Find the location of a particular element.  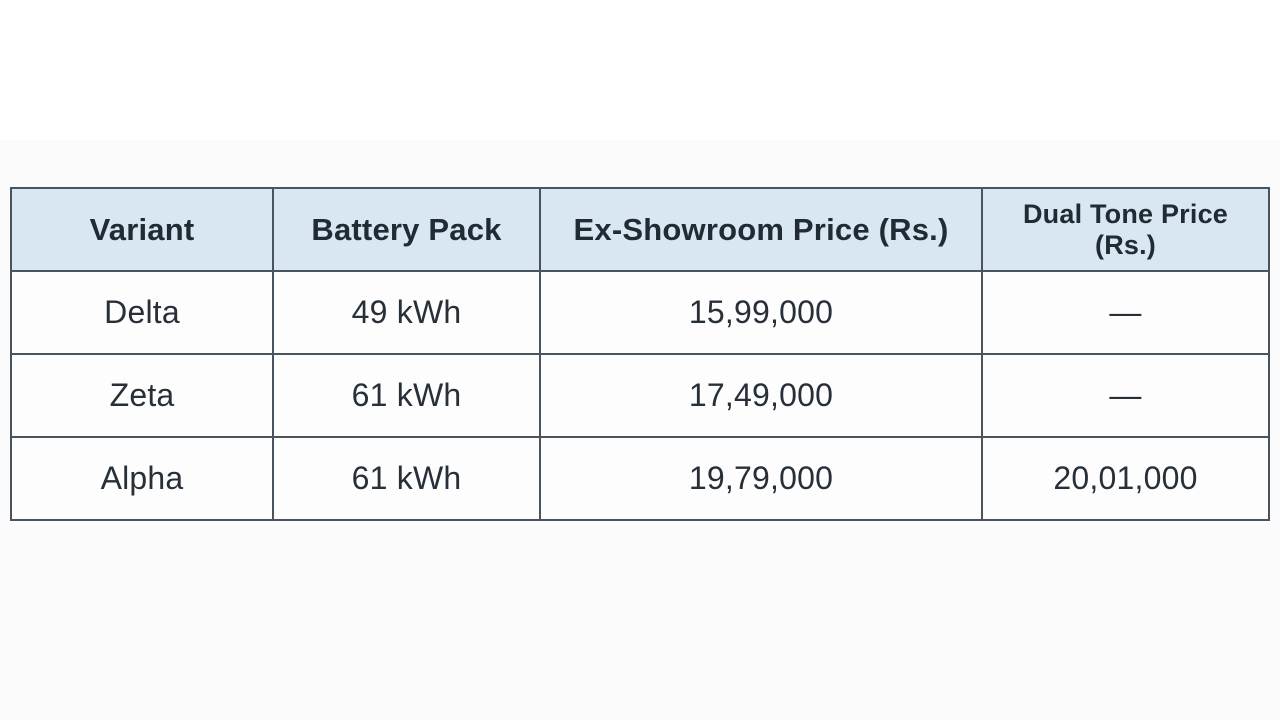

cell-battery-pack: 49 kWh is located at coordinates (406, 312).